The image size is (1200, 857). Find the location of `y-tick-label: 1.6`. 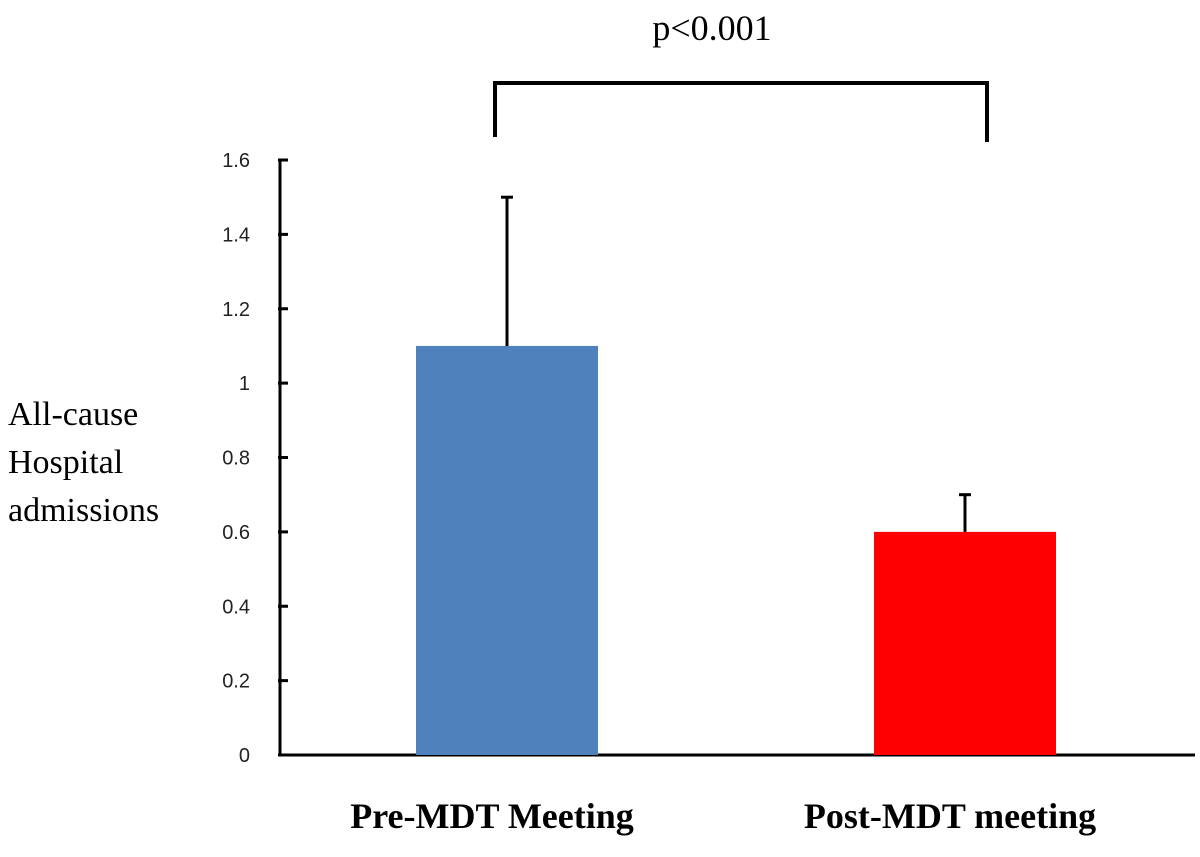

y-tick-label: 1.6 is located at coordinates (236, 161).